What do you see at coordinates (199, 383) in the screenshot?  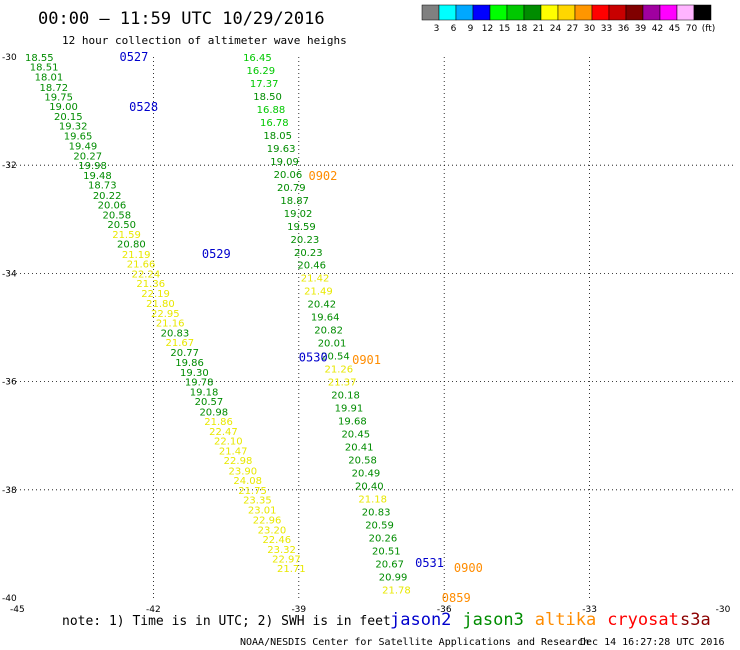 I see `wave-height-label: 19.78` at bounding box center [199, 383].